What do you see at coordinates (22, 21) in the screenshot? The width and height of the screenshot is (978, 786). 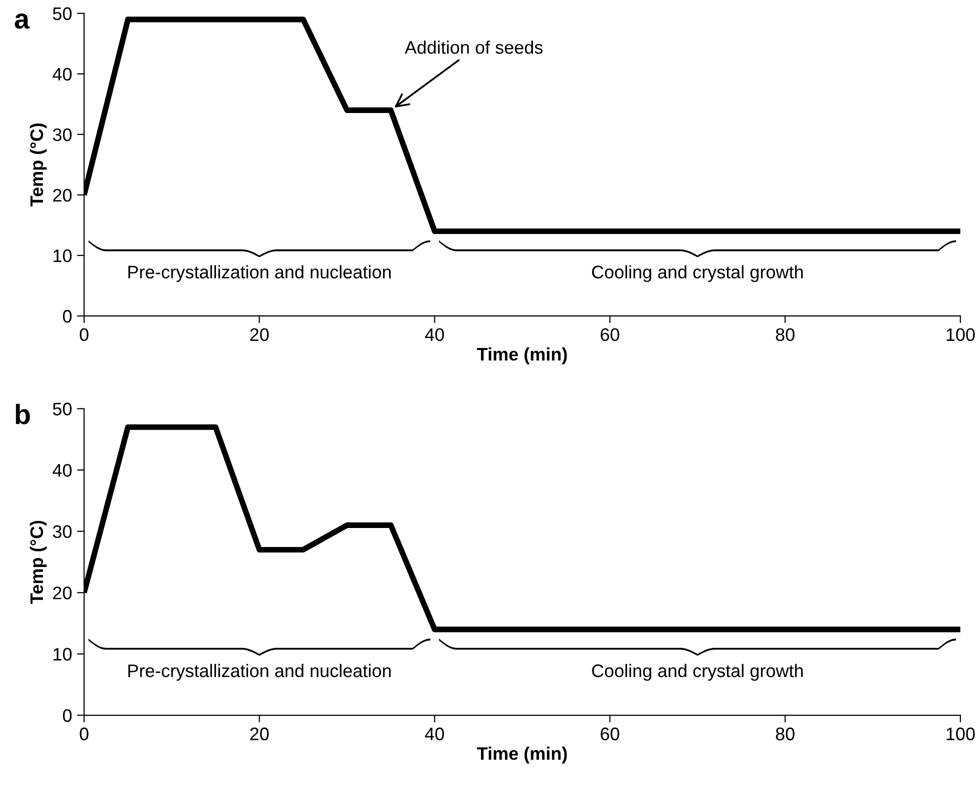 I see `chart-title: a` at bounding box center [22, 21].